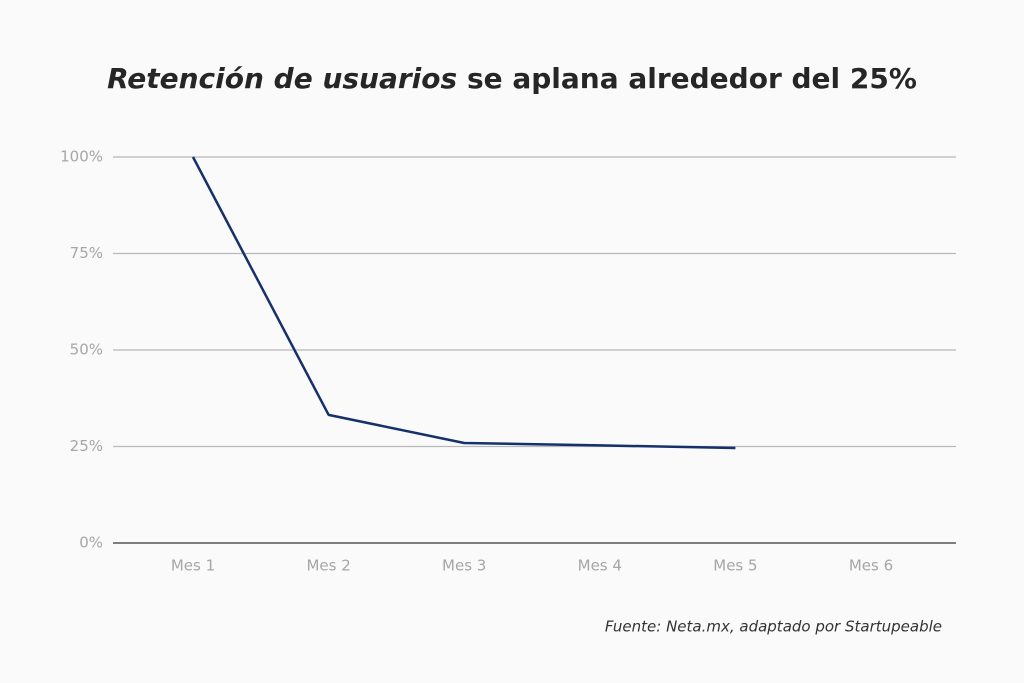 The image size is (1024, 683). What do you see at coordinates (282, 78) in the screenshot?
I see `title-emphasis: Retención de usuarios` at bounding box center [282, 78].